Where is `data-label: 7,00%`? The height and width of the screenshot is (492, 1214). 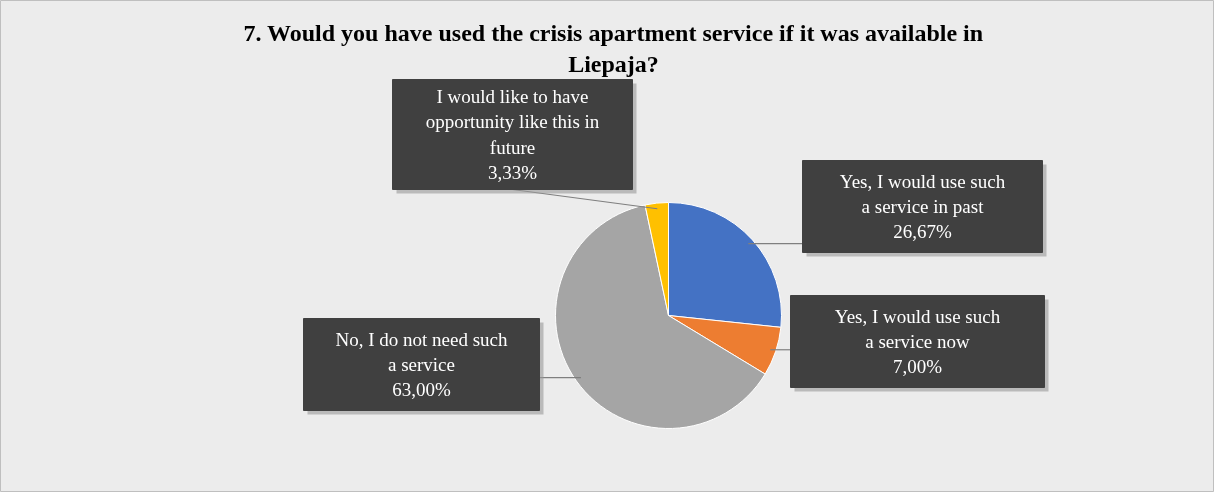
data-label: 7,00% is located at coordinates (917, 367).